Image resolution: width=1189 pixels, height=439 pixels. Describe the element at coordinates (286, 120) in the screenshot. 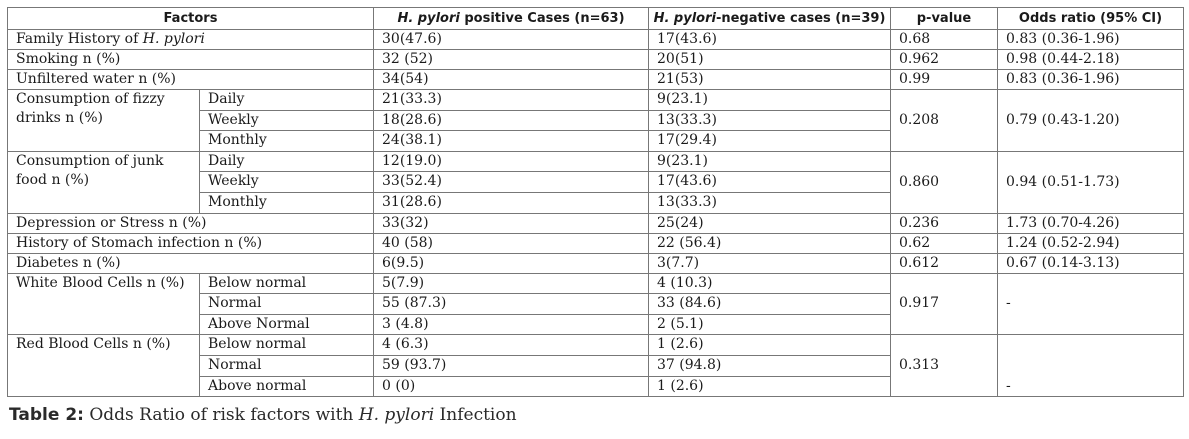

I see `sub-label: Weekly` at that location.